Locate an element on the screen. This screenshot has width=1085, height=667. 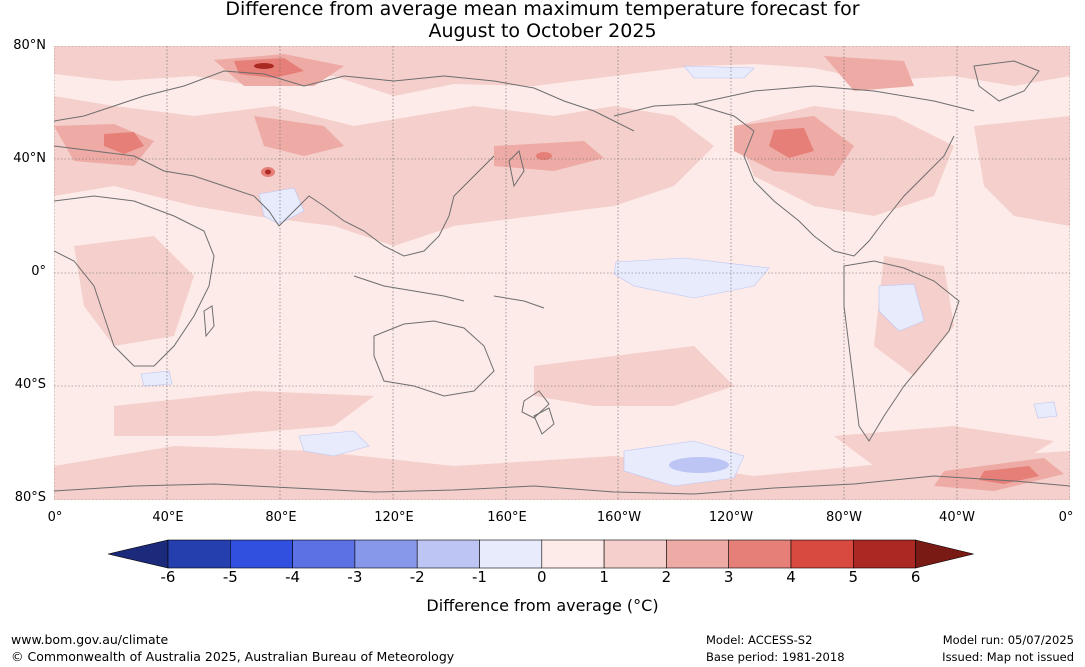
colorbar is located at coordinates (541, 554).